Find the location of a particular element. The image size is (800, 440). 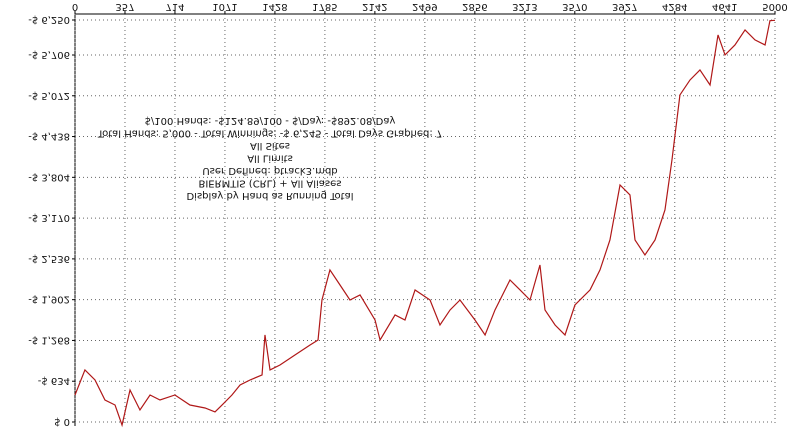

y-tick-label: -$ 3,170 is located at coordinates (49, 217).